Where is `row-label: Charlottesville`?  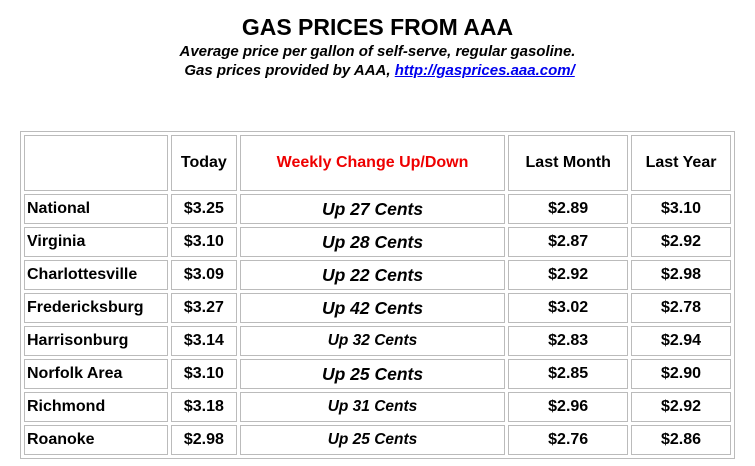
row-label: Charlottesville is located at coordinates (96, 275).